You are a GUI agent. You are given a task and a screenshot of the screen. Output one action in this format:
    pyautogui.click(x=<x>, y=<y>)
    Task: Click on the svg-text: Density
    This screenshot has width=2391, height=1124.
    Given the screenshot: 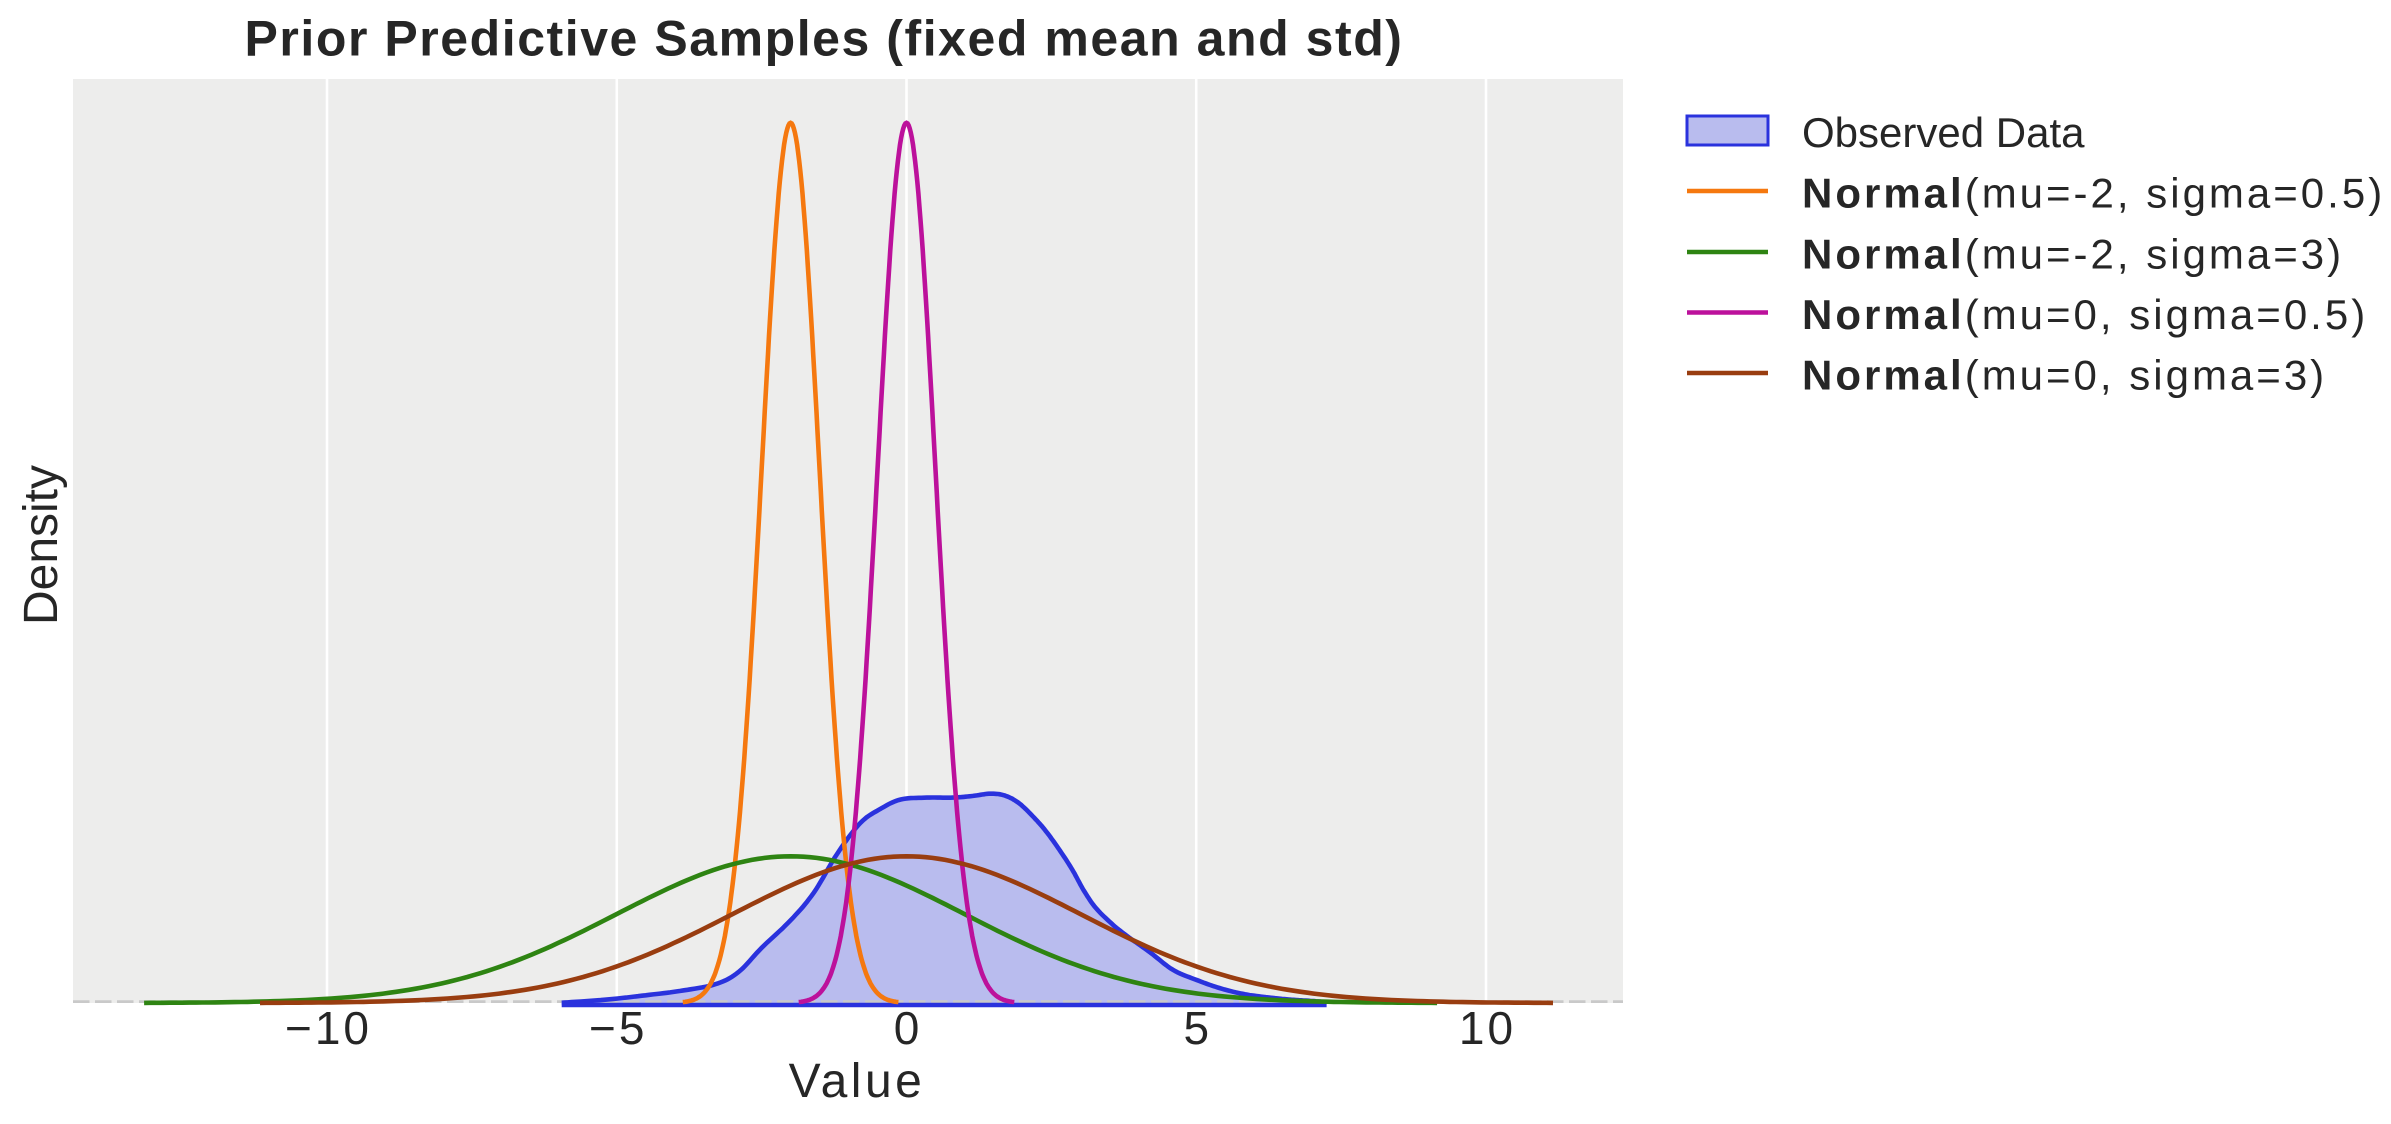 What is the action you would take?
    pyautogui.click(x=41, y=545)
    